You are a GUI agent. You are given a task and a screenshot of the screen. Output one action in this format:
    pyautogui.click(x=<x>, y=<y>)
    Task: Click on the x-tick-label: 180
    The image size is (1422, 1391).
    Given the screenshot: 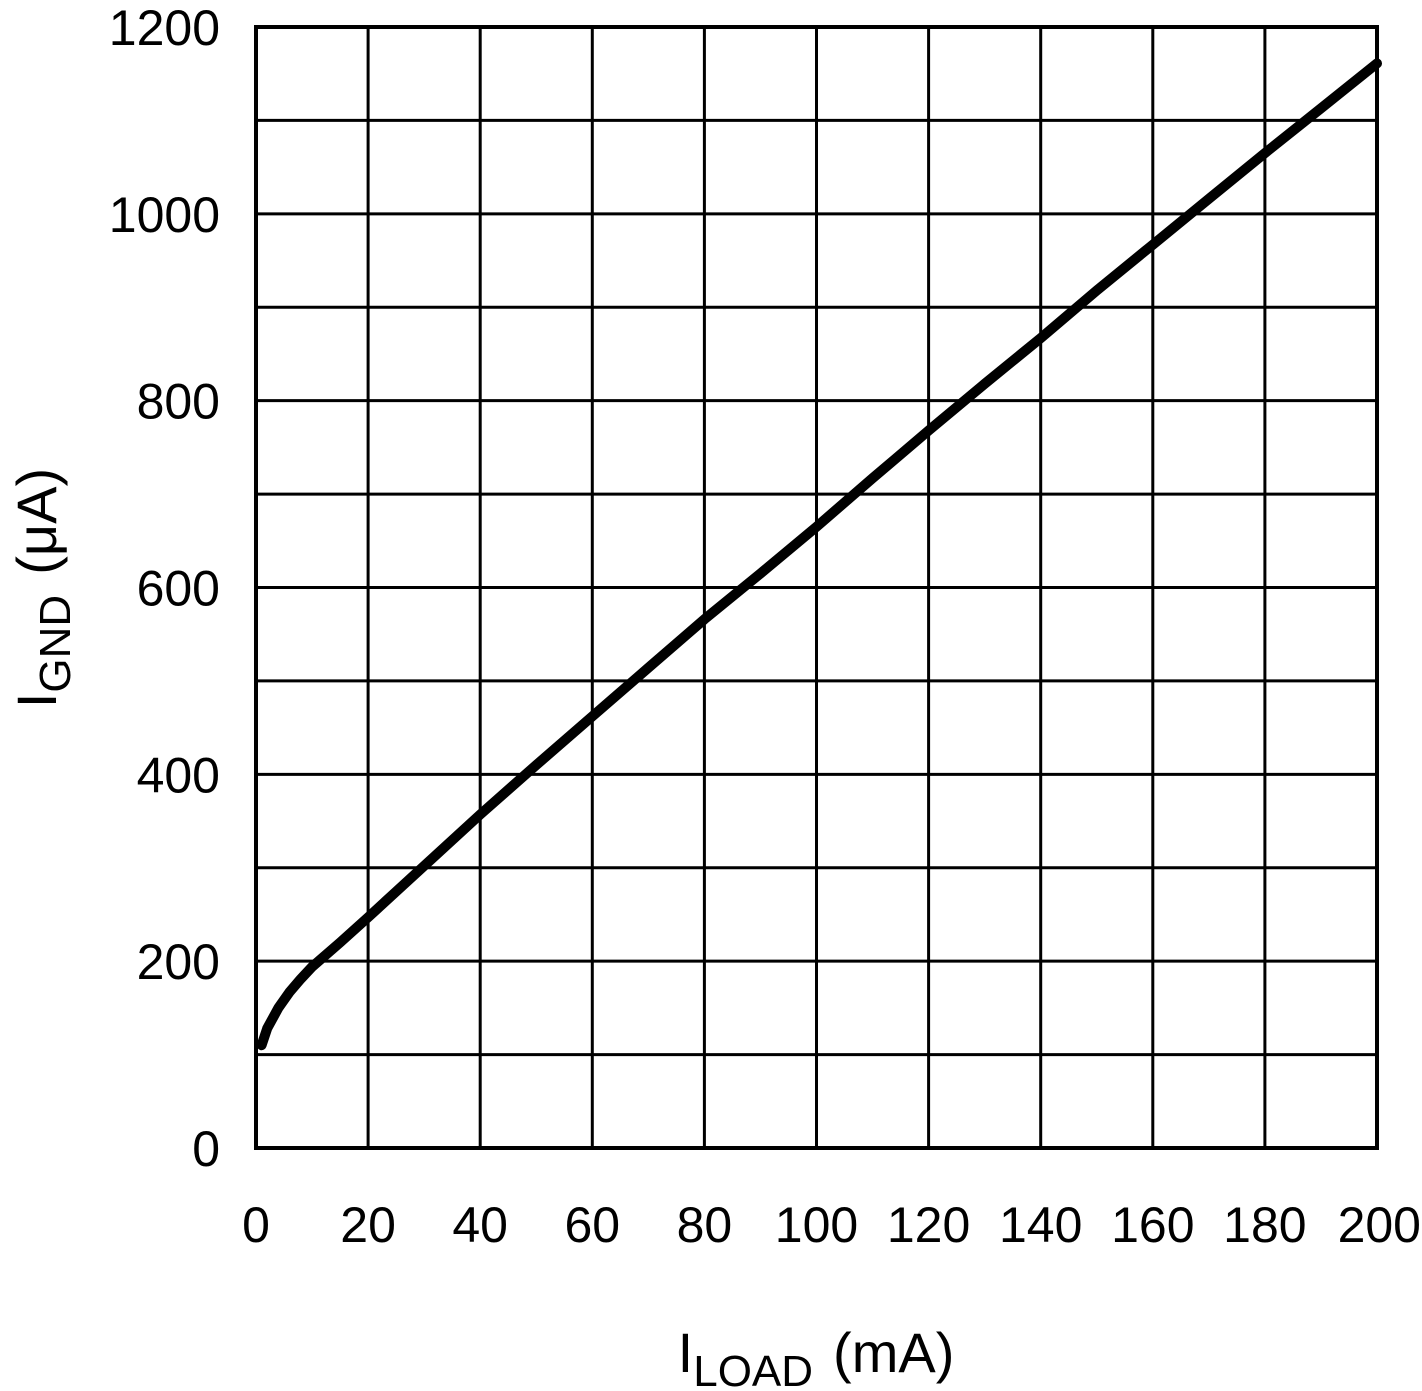 What is the action you would take?
    pyautogui.click(x=1264, y=1225)
    